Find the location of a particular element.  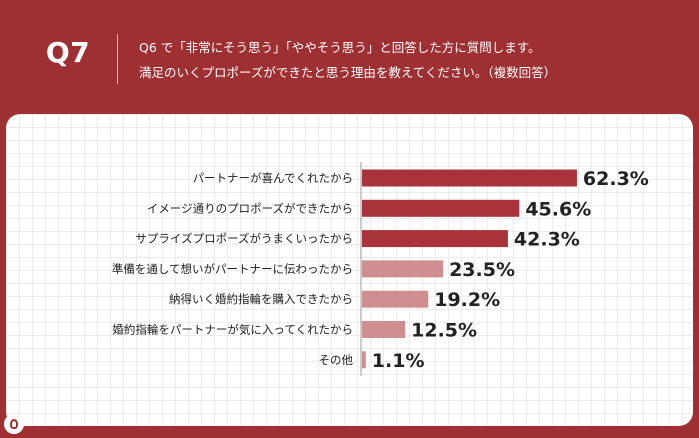

question-text-line-2: 満足のいくプロポーズができたと思う理由を教えてください。（複数回答） is located at coordinates (348, 72).